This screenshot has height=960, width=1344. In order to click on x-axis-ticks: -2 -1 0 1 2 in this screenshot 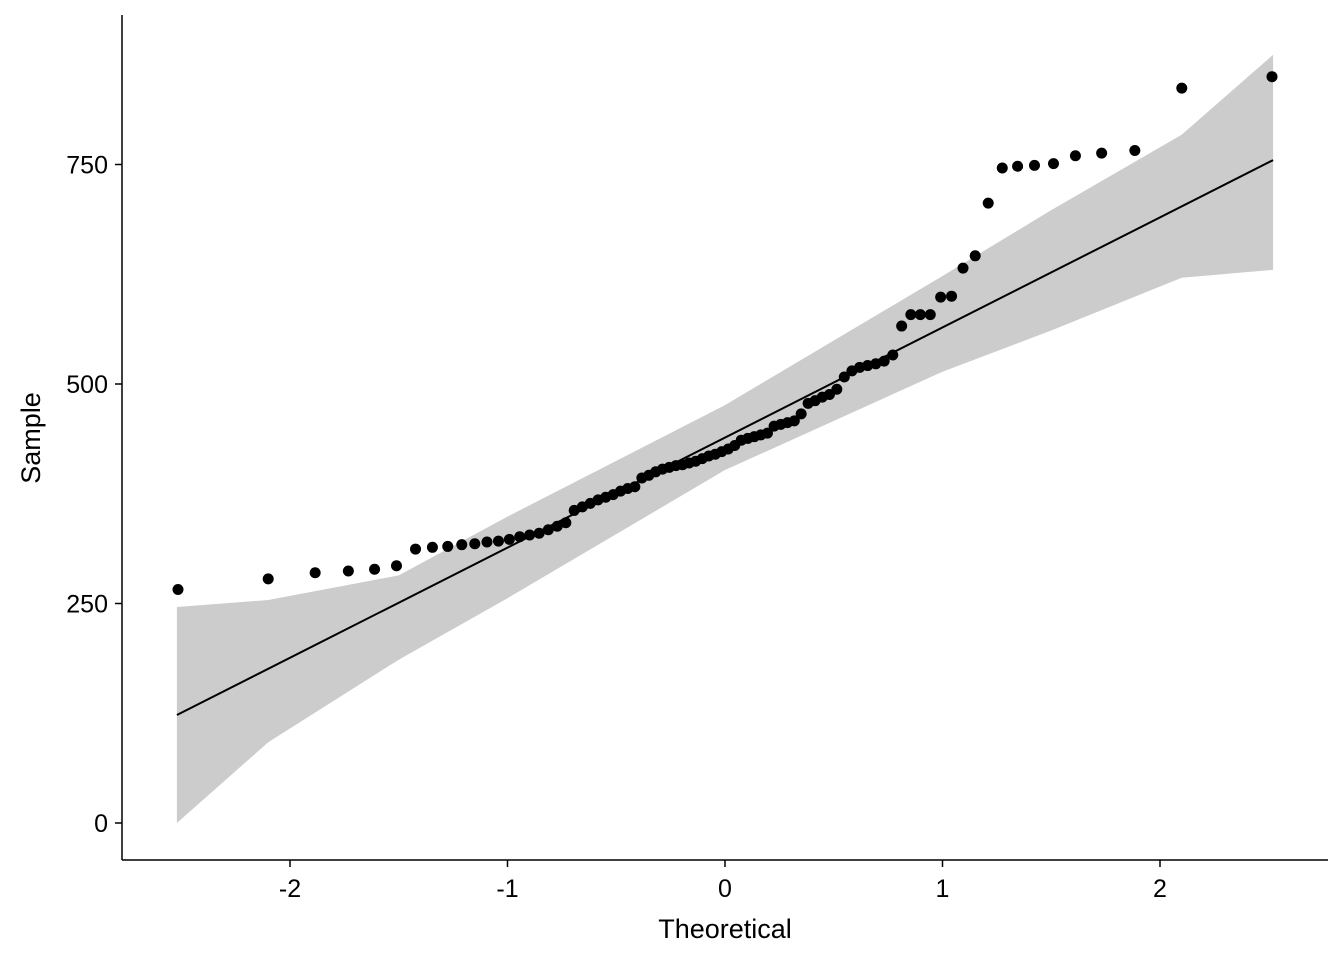, I will do `click(723, 881)`.